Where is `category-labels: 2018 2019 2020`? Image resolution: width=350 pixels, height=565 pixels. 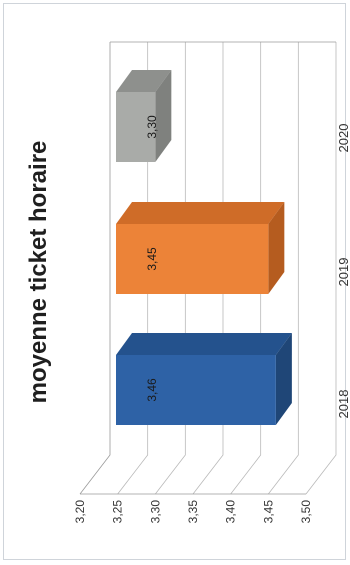 category-labels: 2018 2019 2020 is located at coordinates (343, 271).